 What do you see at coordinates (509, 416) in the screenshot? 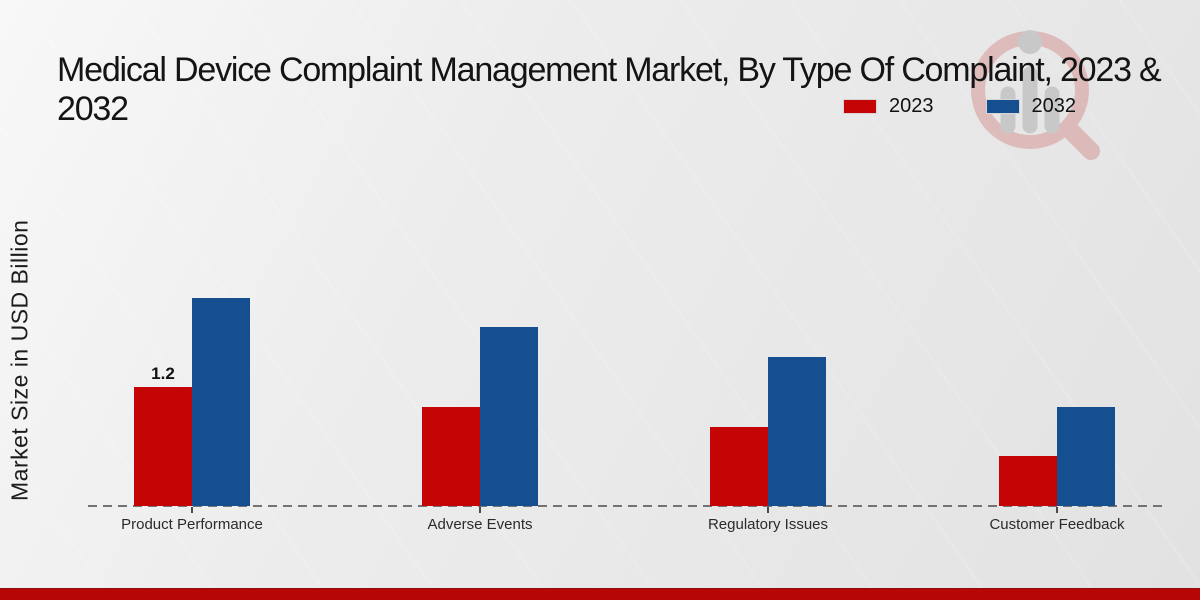
I see `bar-2032-adverse-events` at bounding box center [509, 416].